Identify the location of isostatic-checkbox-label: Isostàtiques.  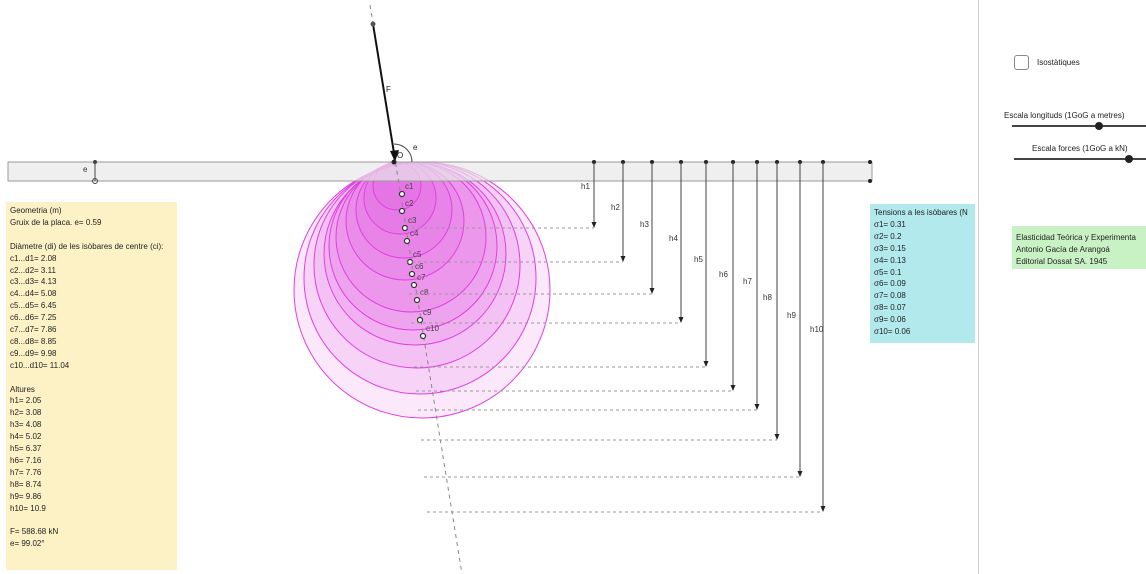
(1058, 62).